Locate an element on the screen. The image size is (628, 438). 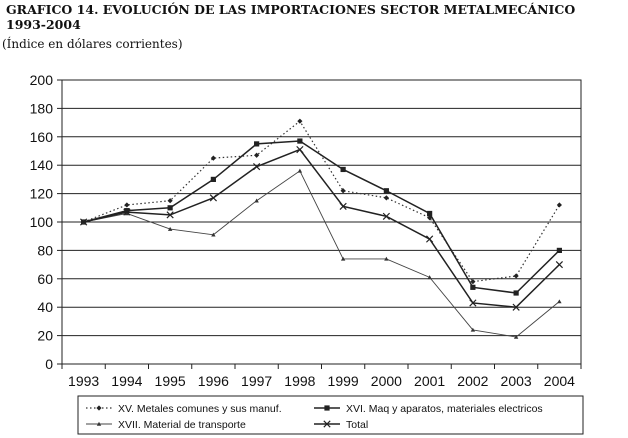
y-tick-label: 120 is located at coordinates (42, 194).